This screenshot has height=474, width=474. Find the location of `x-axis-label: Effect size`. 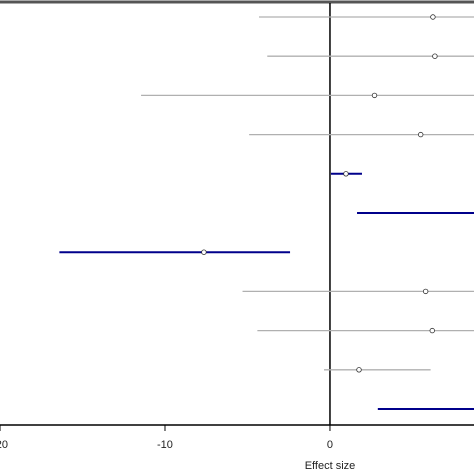

x-axis-label: Effect size is located at coordinates (330, 466).